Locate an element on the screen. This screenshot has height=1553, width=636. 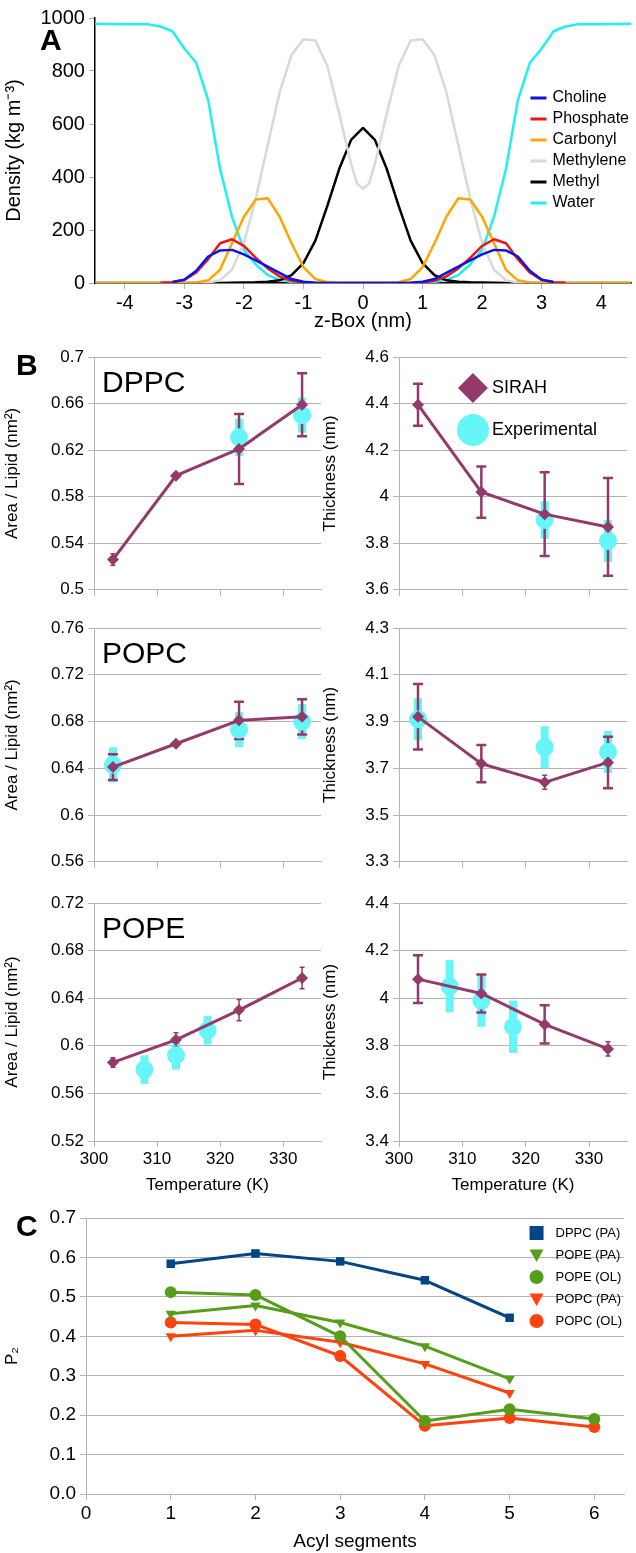
y-tick-label: 0.52 is located at coordinates (67, 1140).